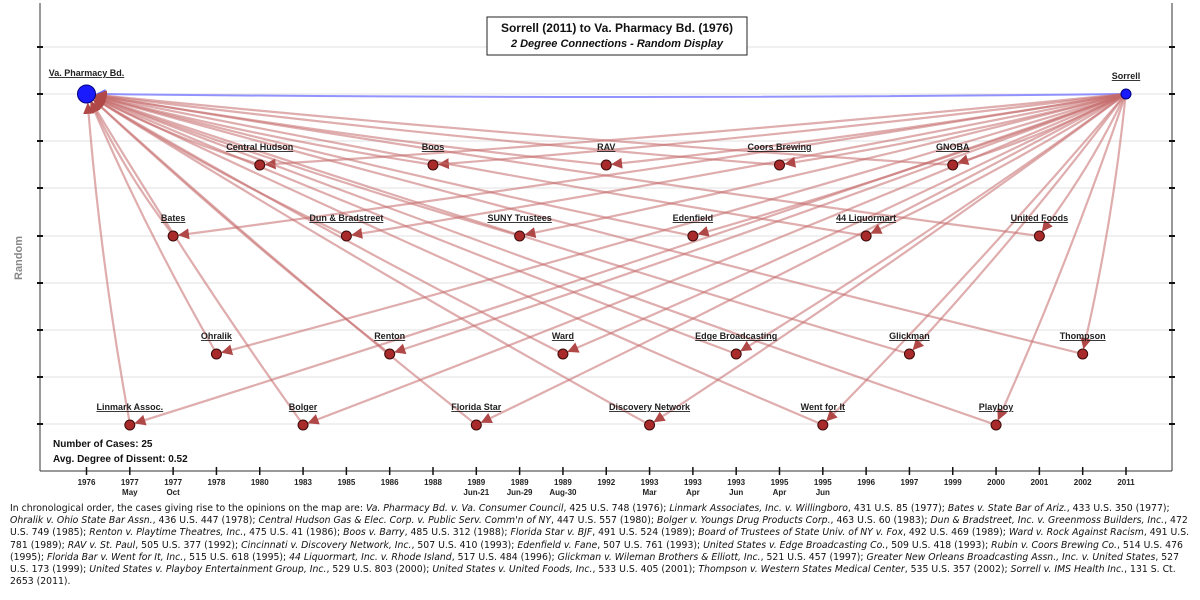  I want to click on node-discovery, so click(650, 425).